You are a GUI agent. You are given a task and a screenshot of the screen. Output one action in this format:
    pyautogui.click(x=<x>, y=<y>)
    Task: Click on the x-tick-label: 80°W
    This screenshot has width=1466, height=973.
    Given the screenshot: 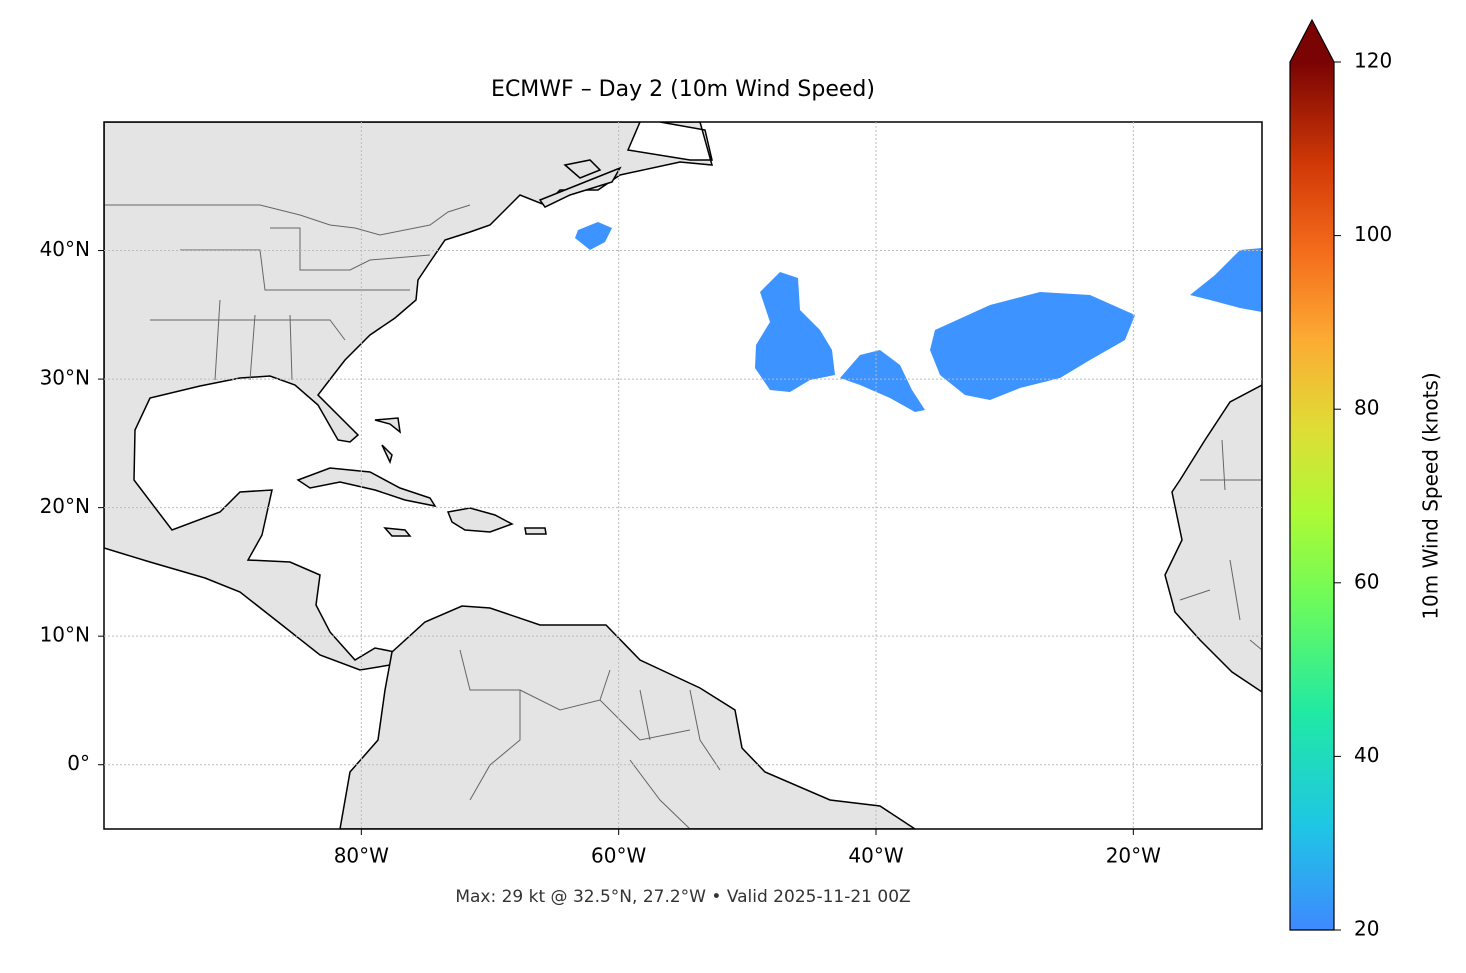 What is the action you would take?
    pyautogui.click(x=361, y=856)
    